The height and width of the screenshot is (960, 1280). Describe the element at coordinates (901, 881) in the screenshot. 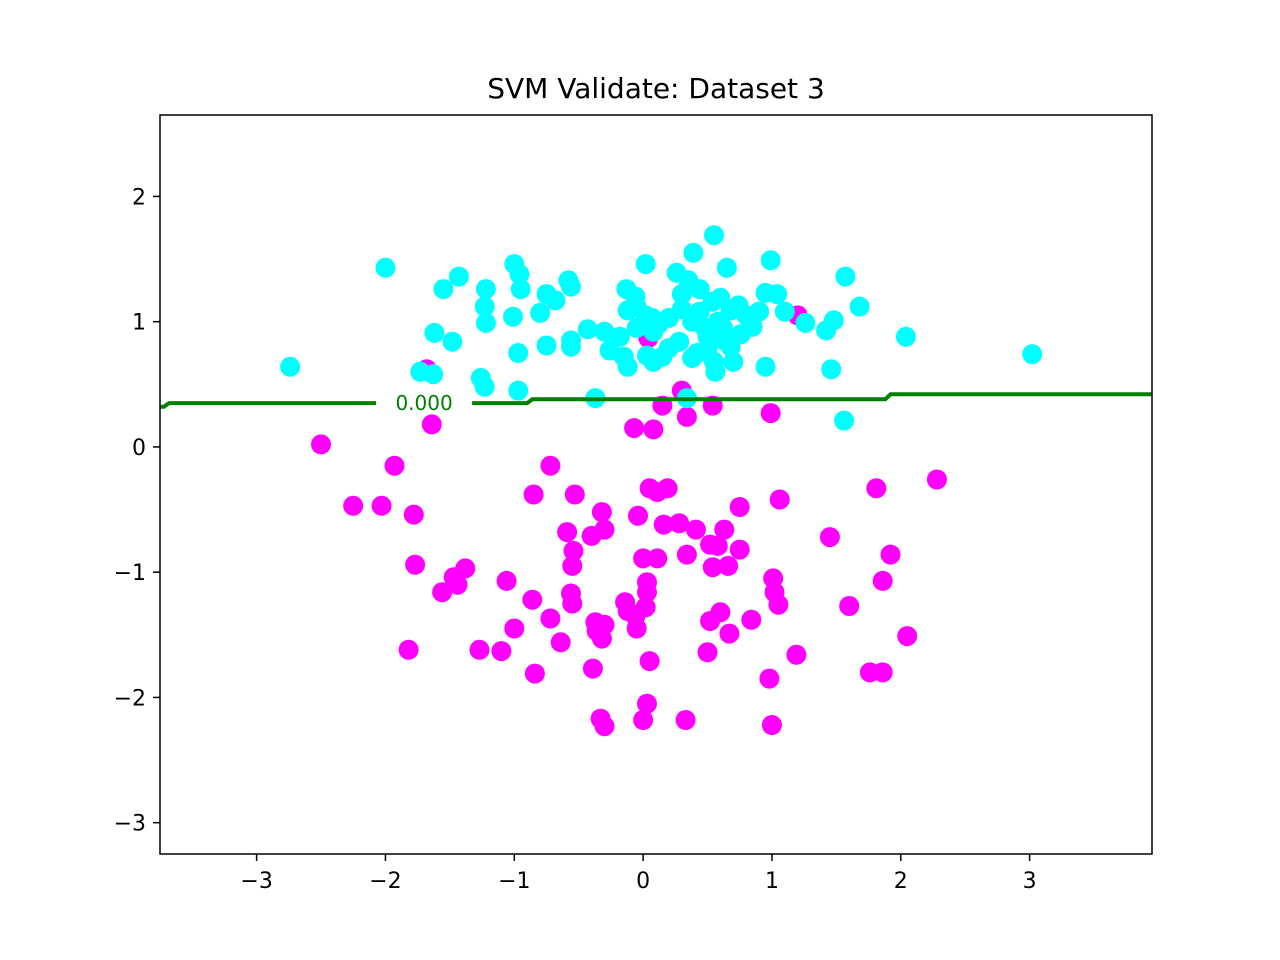

I see `x-tick-label-5: 2` at that location.